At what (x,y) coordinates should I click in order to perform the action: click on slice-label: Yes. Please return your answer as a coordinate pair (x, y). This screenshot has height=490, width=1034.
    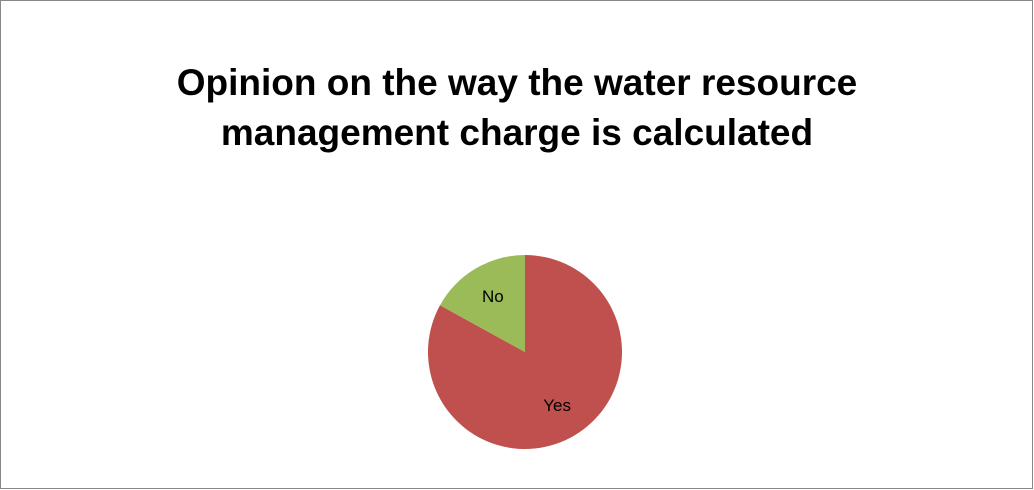
    Looking at the image, I should click on (557, 405).